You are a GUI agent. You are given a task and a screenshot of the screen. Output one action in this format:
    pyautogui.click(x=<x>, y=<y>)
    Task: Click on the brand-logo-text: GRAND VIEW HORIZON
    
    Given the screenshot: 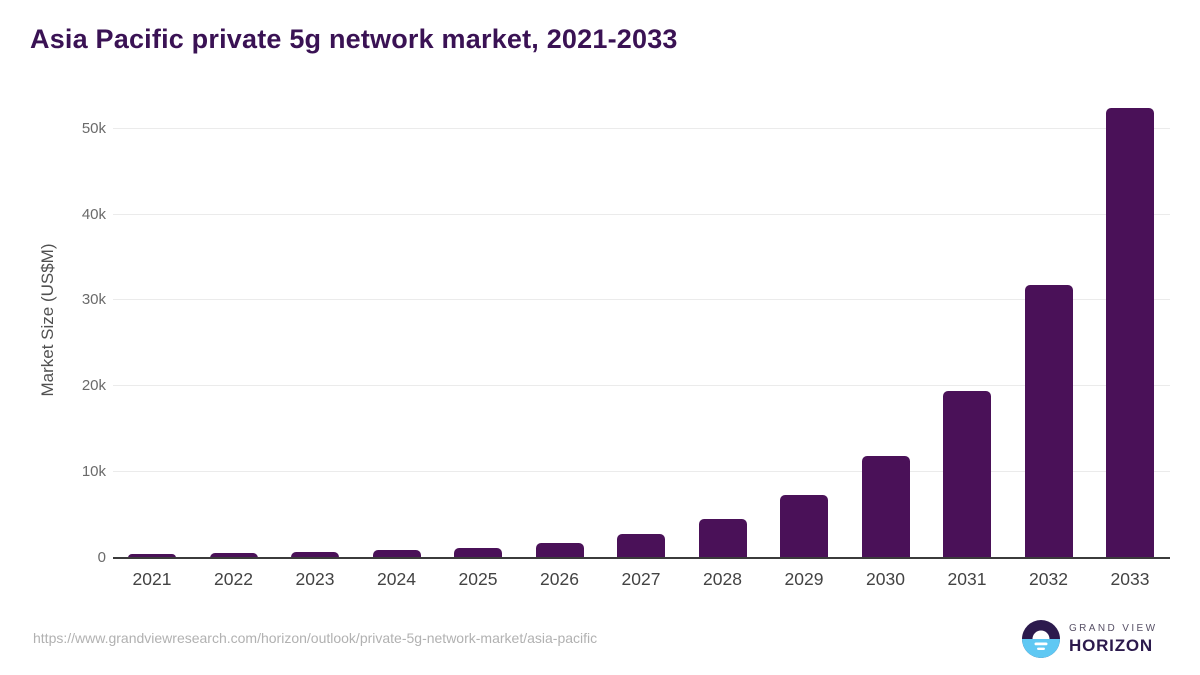 What is the action you would take?
    pyautogui.click(x=1113, y=639)
    